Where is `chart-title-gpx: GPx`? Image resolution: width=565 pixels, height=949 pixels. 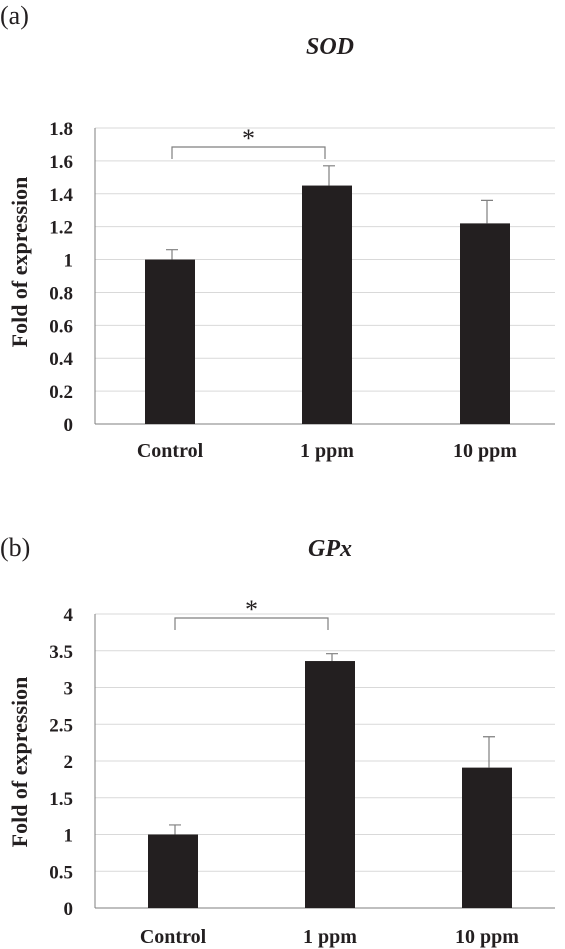 chart-title-gpx: GPx is located at coordinates (330, 549).